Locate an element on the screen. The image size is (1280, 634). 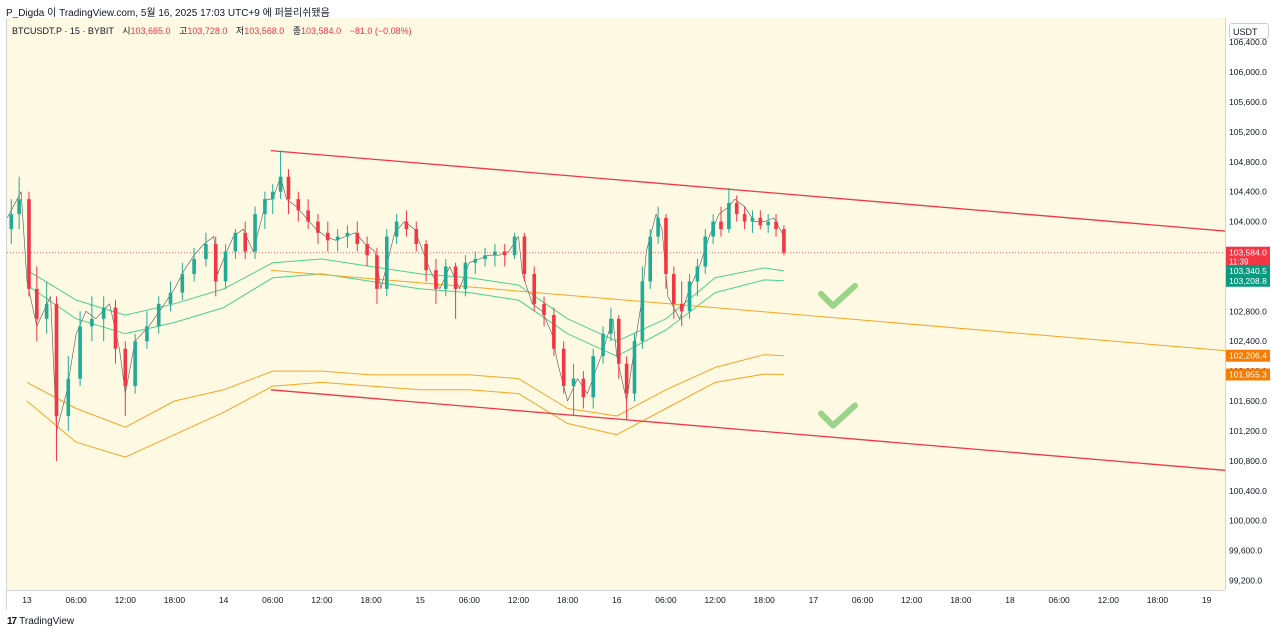
open-label: 시 is located at coordinates (126, 31).